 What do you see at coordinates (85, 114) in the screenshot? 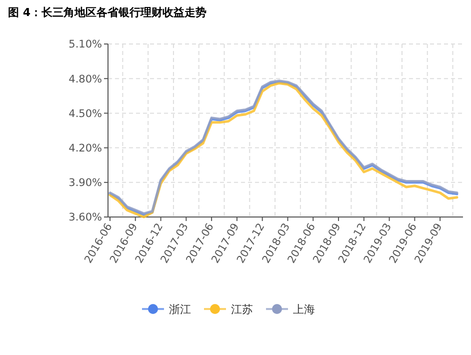
I see `y-tick-label: 4.50%` at bounding box center [85, 114].